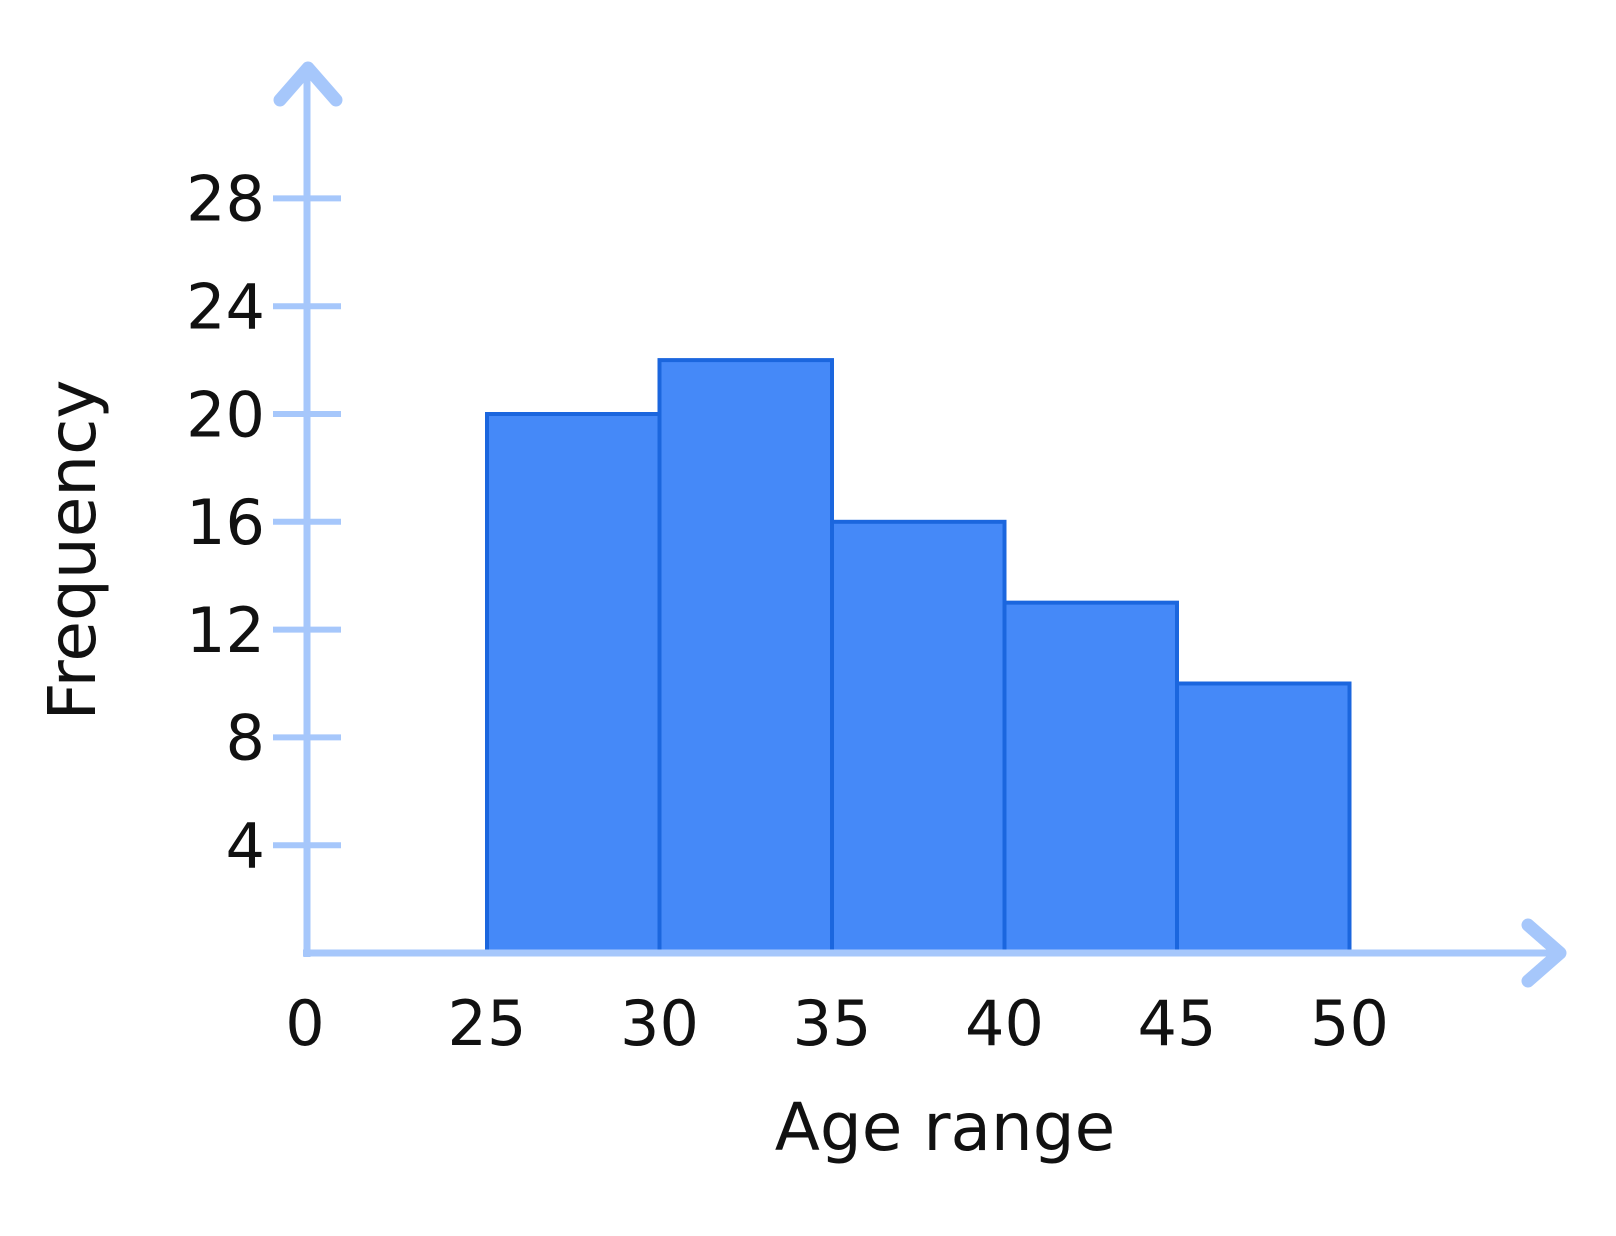  Describe the element at coordinates (245, 738) in the screenshot. I see `y-tick-label: 8` at that location.